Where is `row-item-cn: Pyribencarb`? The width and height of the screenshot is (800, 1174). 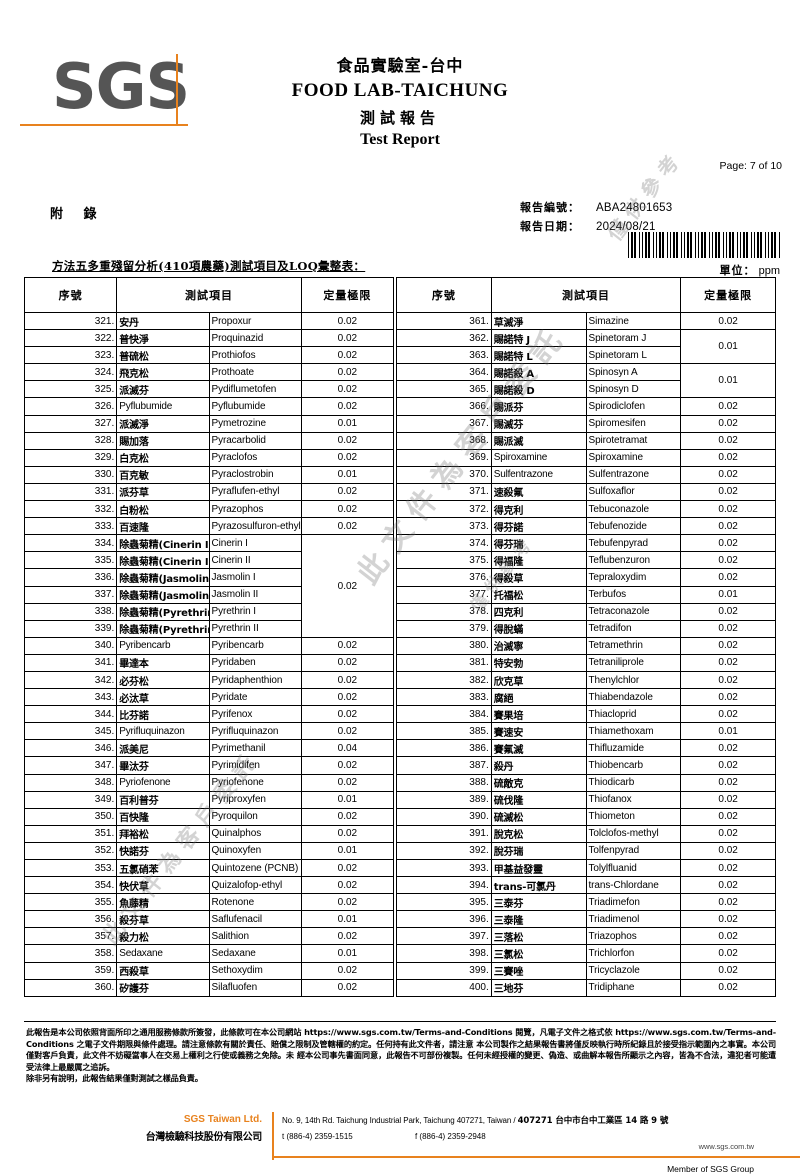 row-item-cn: Pyribencarb is located at coordinates (163, 645).